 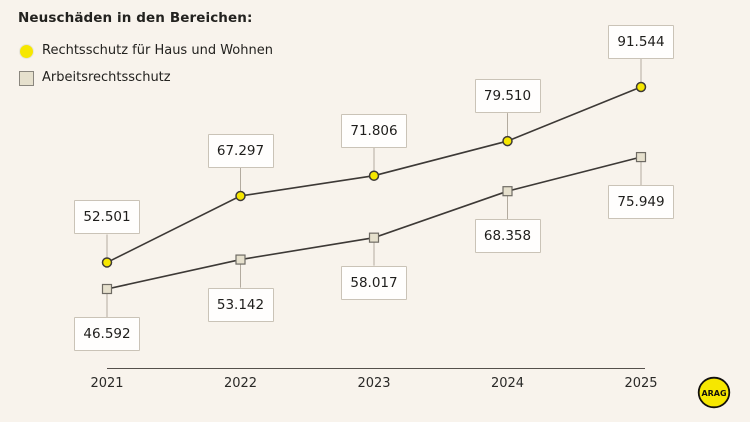 I want to click on legend-item-rechtsschutz-haus-wohnen: Rechtsschutz für Haus und Wohnen, so click(x=146, y=51).